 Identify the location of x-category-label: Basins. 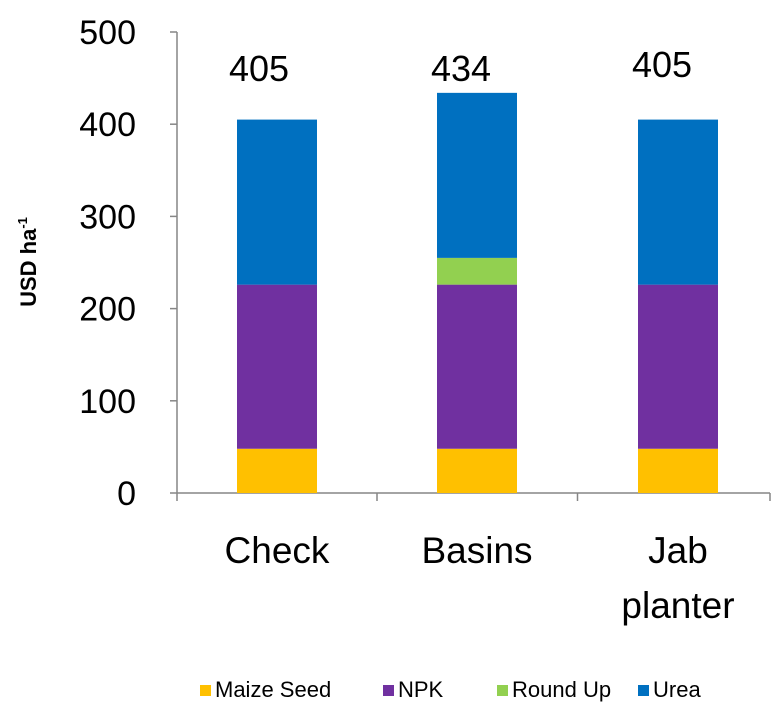
(476, 550).